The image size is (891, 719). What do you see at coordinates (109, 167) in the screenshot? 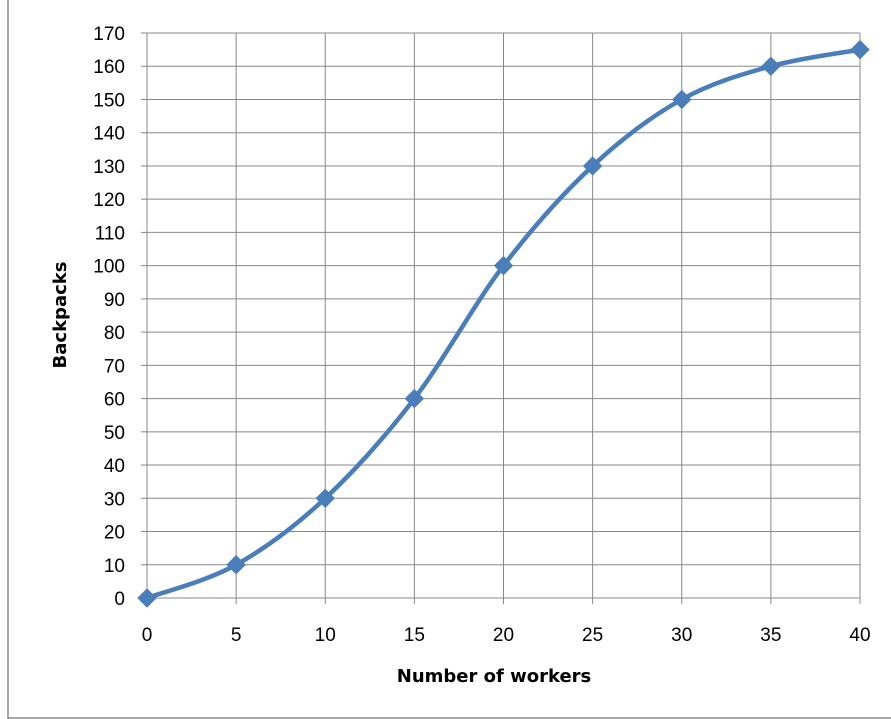
I see `y-tick-label: 130` at bounding box center [109, 167].